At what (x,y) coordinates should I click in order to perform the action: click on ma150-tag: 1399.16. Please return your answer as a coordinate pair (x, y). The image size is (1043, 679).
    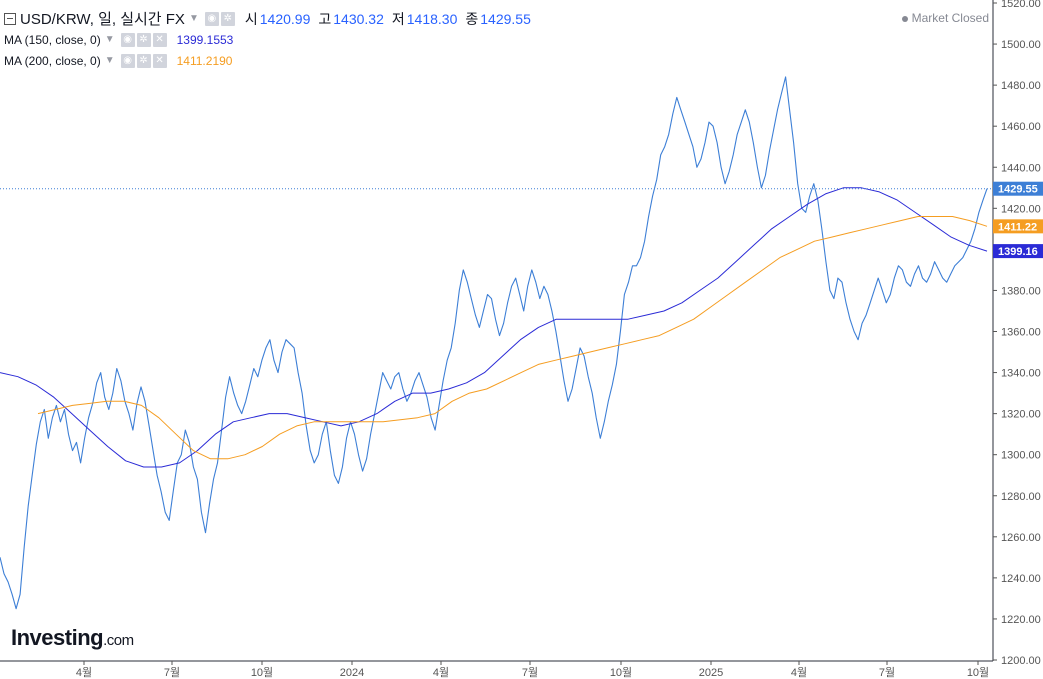
    Looking at the image, I should click on (1018, 252).